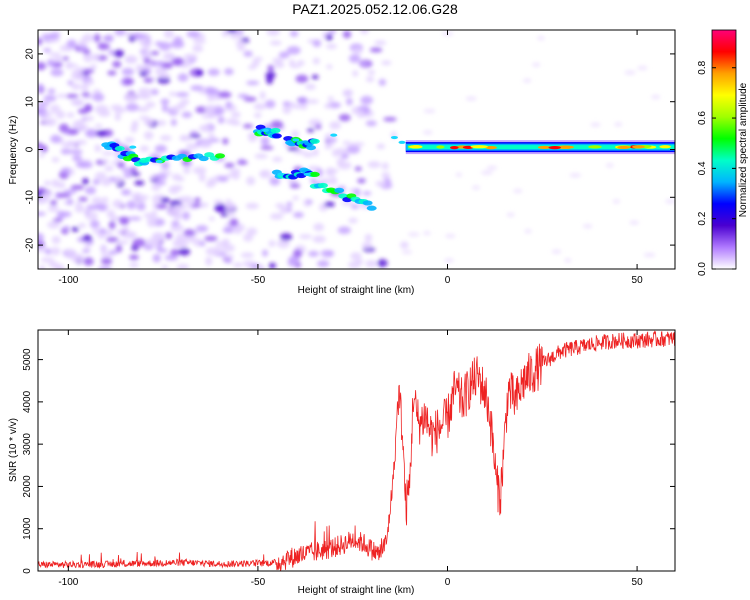 The width and height of the screenshot is (750, 600). I want to click on snr-y-tick-label: 5000, so click(27, 359).